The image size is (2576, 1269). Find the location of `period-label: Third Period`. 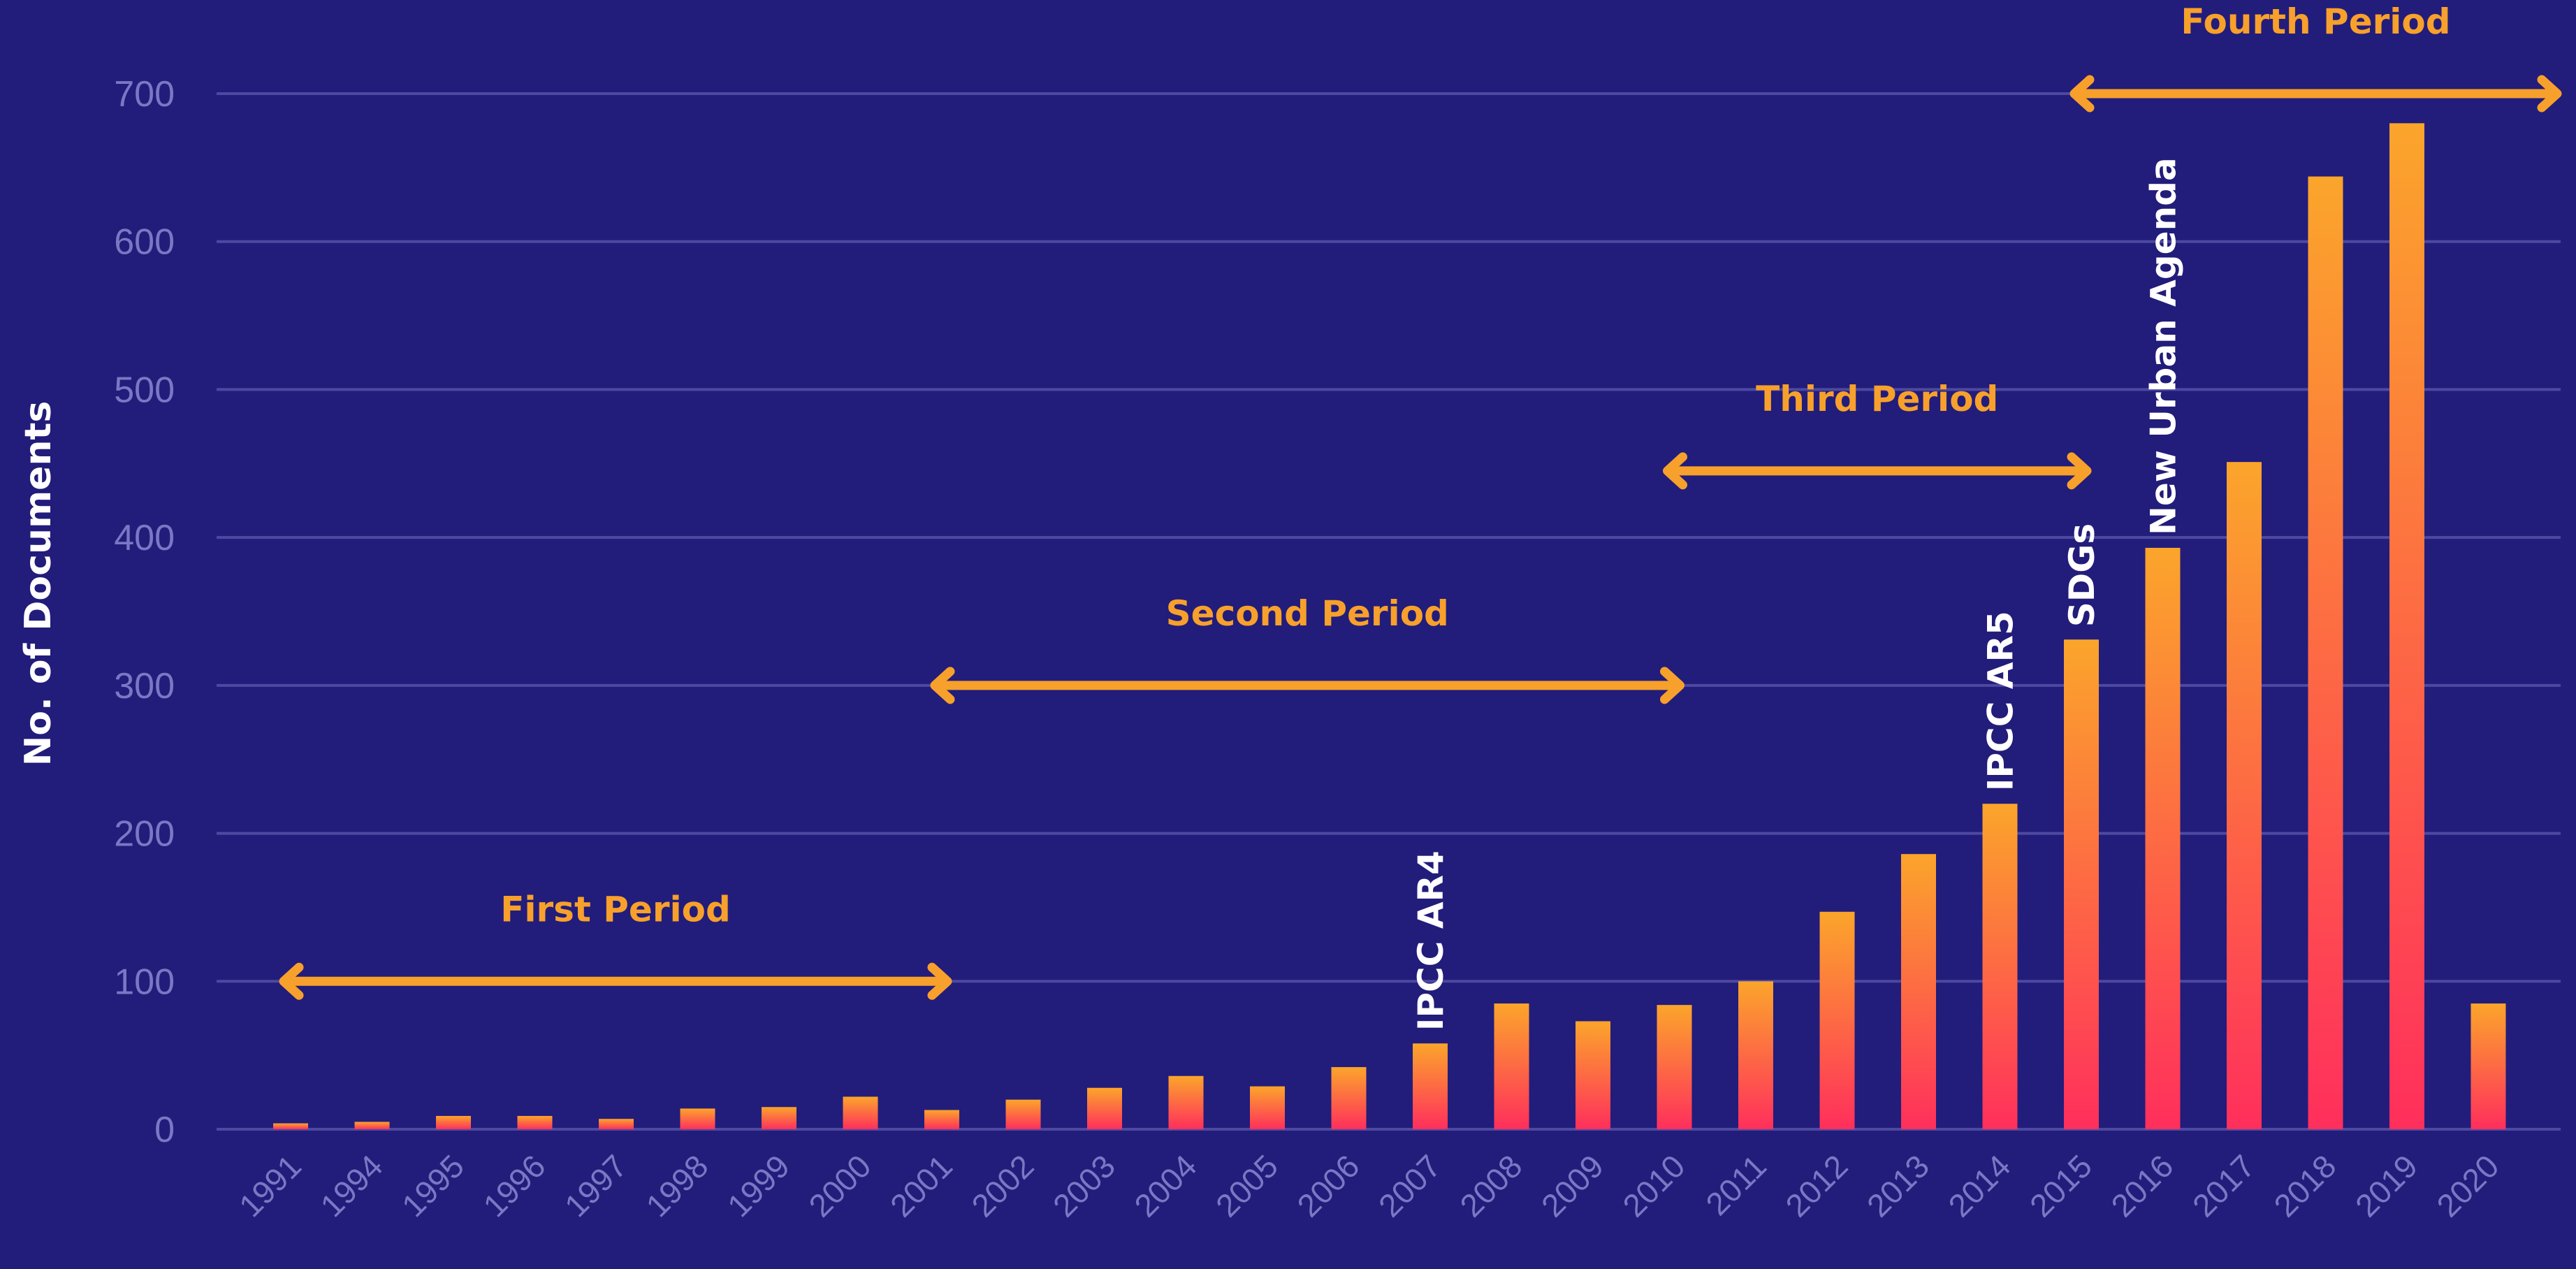

period-label: Third Period is located at coordinates (1877, 399).